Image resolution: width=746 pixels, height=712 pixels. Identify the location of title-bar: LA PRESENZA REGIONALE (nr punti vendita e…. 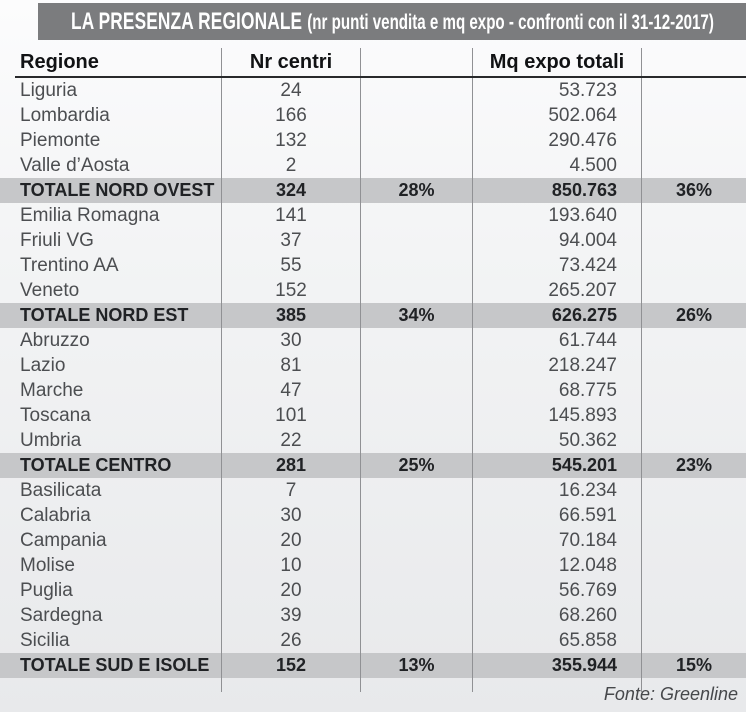
(392, 21).